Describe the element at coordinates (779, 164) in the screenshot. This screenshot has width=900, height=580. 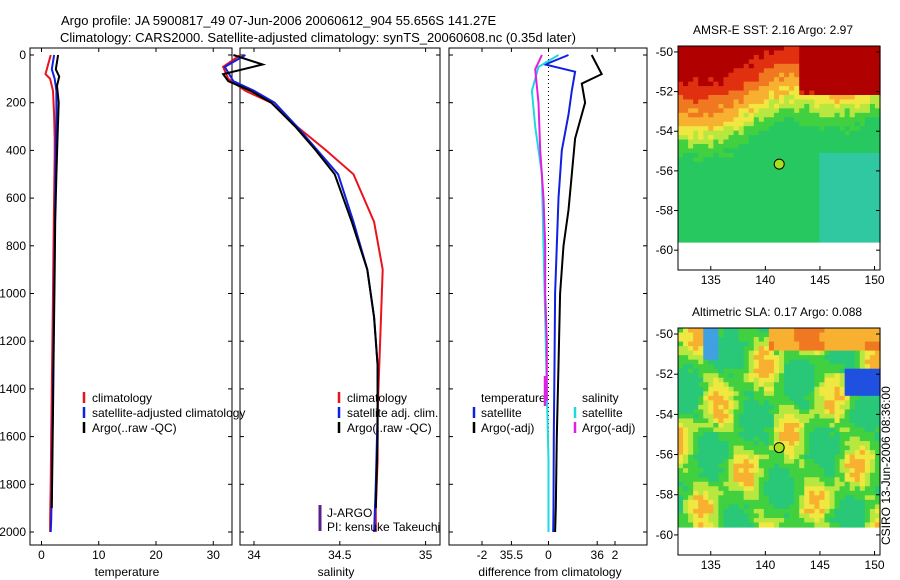
I see `argo-location-marker` at that location.